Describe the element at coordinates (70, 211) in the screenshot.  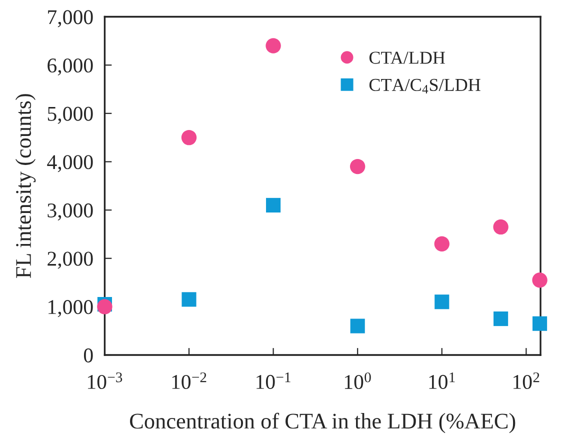
I see `y-tick-label: 3,000` at that location.